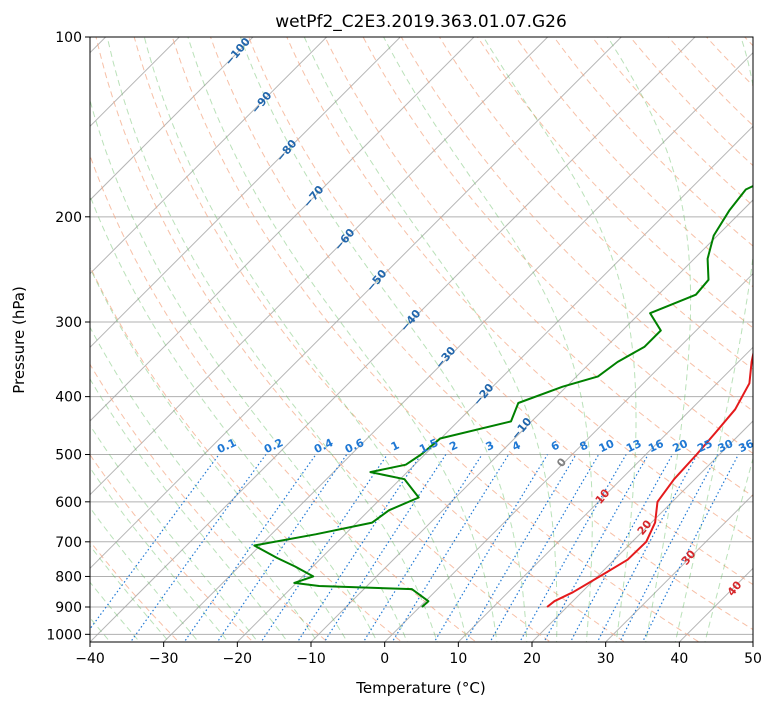 The height and width of the screenshot is (708, 775). What do you see at coordinates (633, 446) in the screenshot?
I see `mixing-ratio-label-12: 13` at bounding box center [633, 446].